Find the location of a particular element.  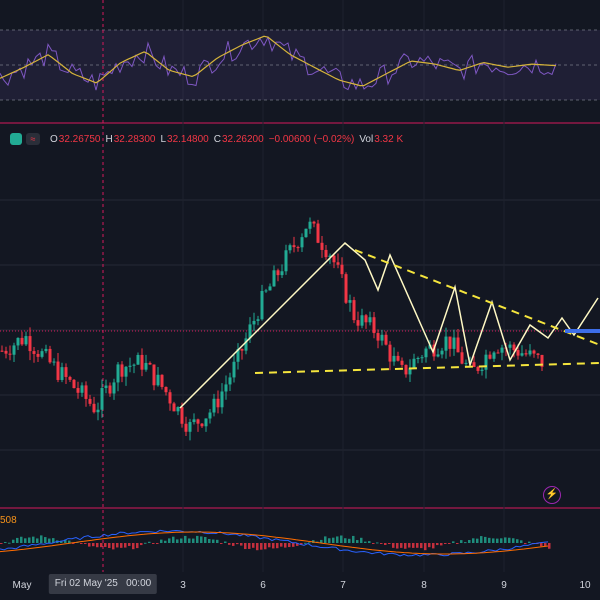

rsi-line is located at coordinates (278, 63).